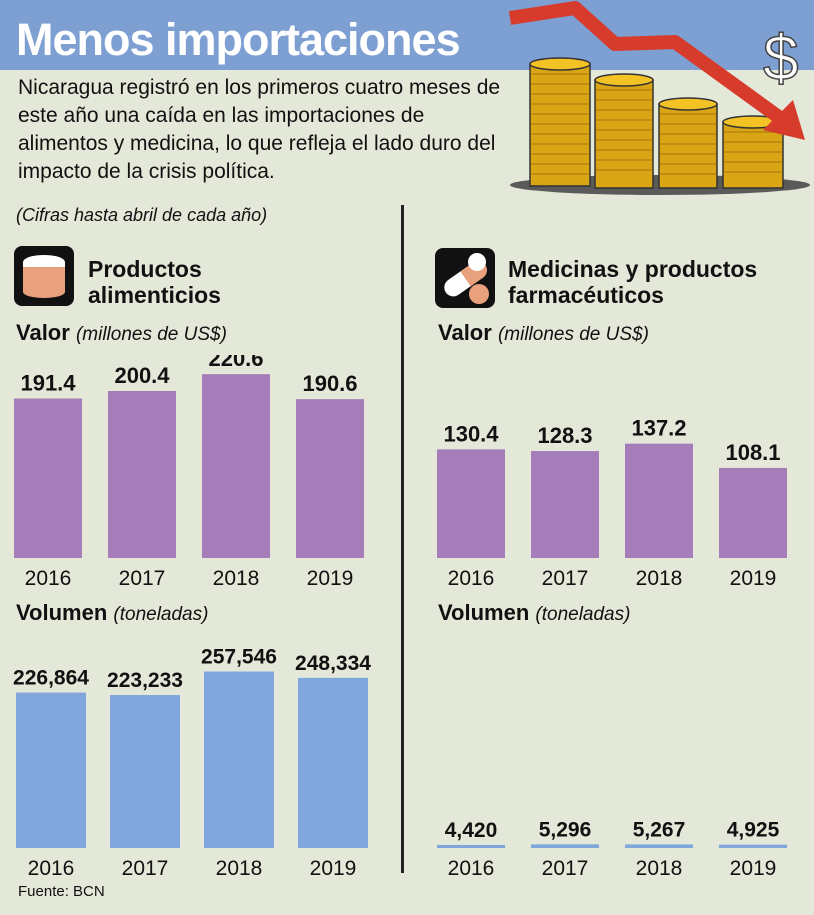 The width and height of the screenshot is (814, 915). What do you see at coordinates (564, 435) in the screenshot?
I see `medicine-value-value-label-2017: 128.3` at bounding box center [564, 435].